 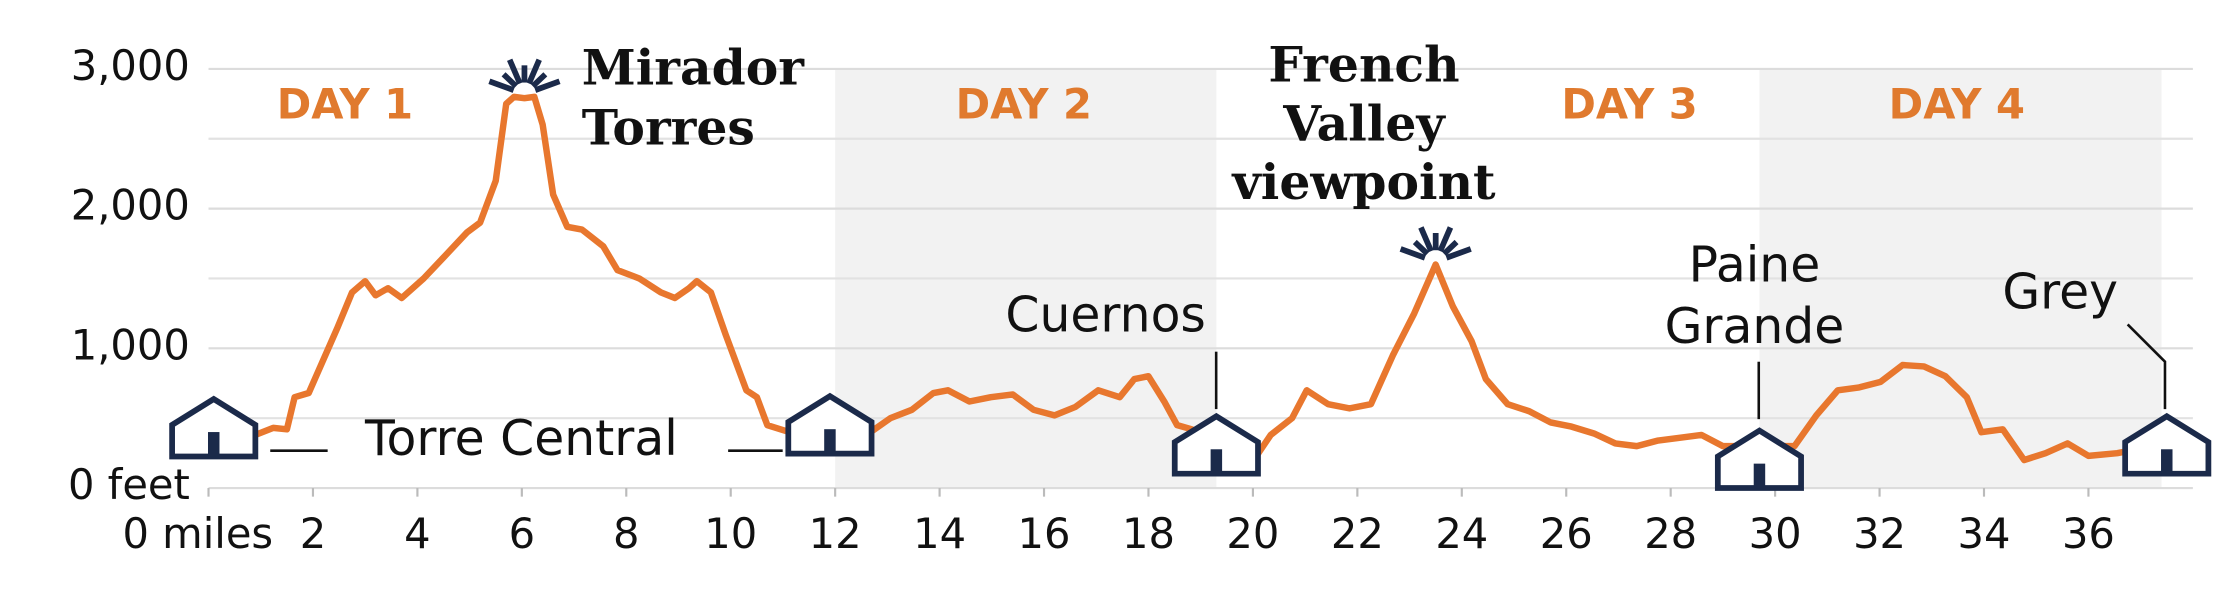 What do you see at coordinates (2060, 292) in the screenshot?
I see `hut-label: Grey` at bounding box center [2060, 292].